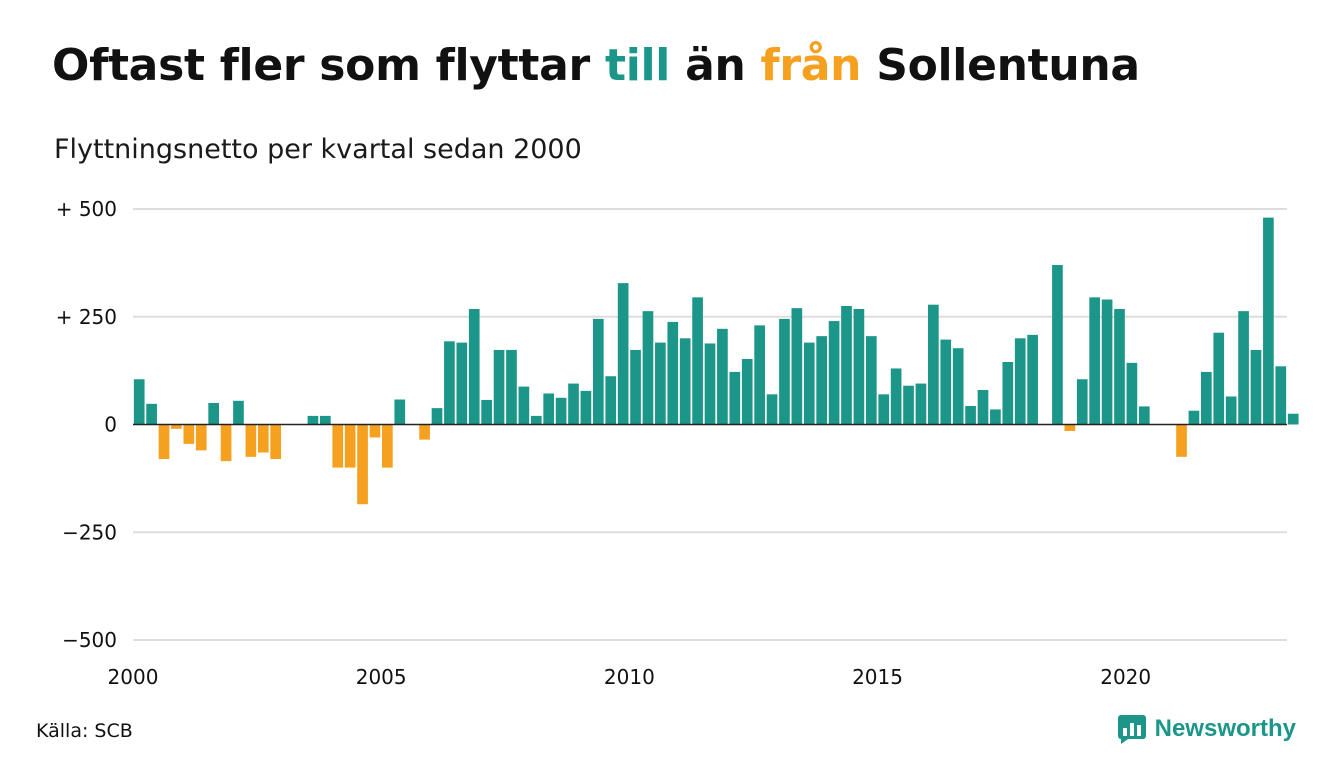  Describe the element at coordinates (1131, 729) in the screenshot. I see `chart-bars-icon` at that location.